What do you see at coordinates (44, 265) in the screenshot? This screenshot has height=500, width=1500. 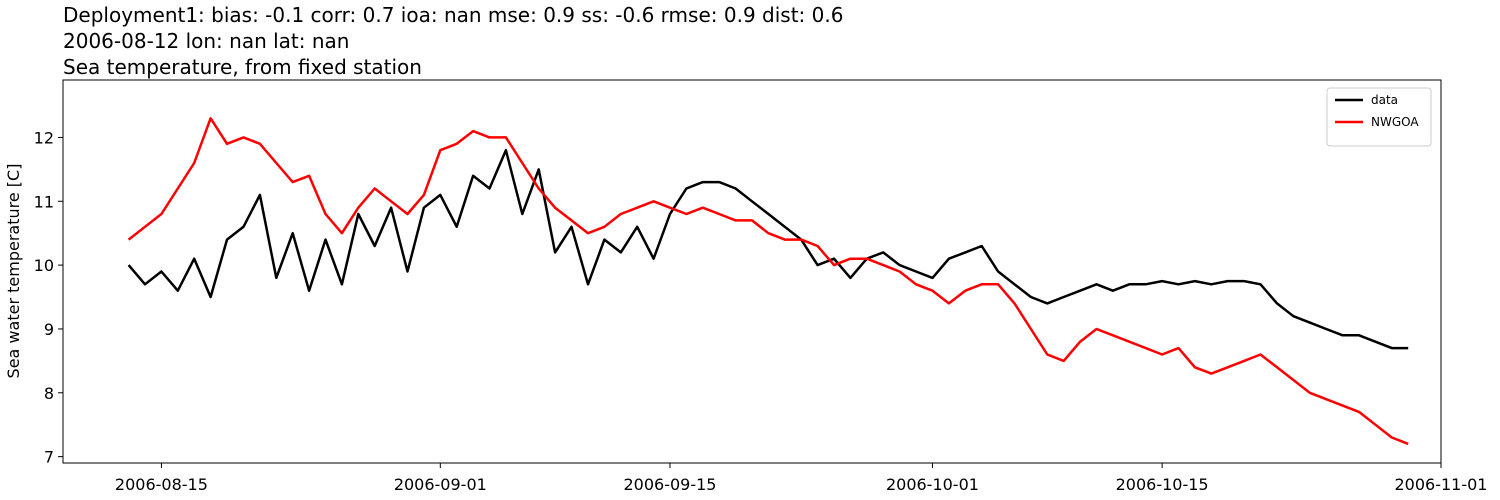 I see `y-tick-label: 10` at bounding box center [44, 265].